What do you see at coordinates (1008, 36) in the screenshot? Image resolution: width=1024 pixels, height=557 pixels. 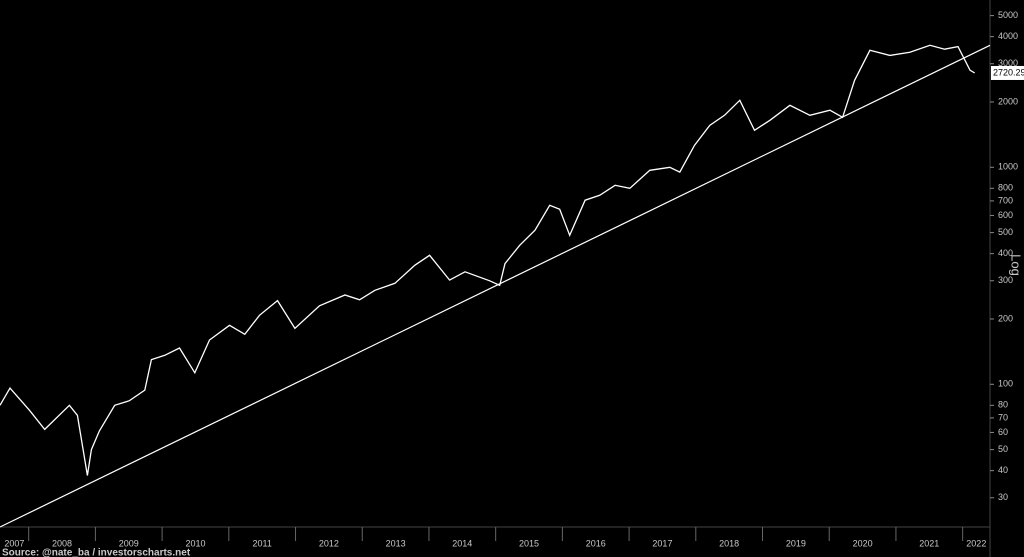 I see `y-tick-label: 4000` at bounding box center [1008, 36].